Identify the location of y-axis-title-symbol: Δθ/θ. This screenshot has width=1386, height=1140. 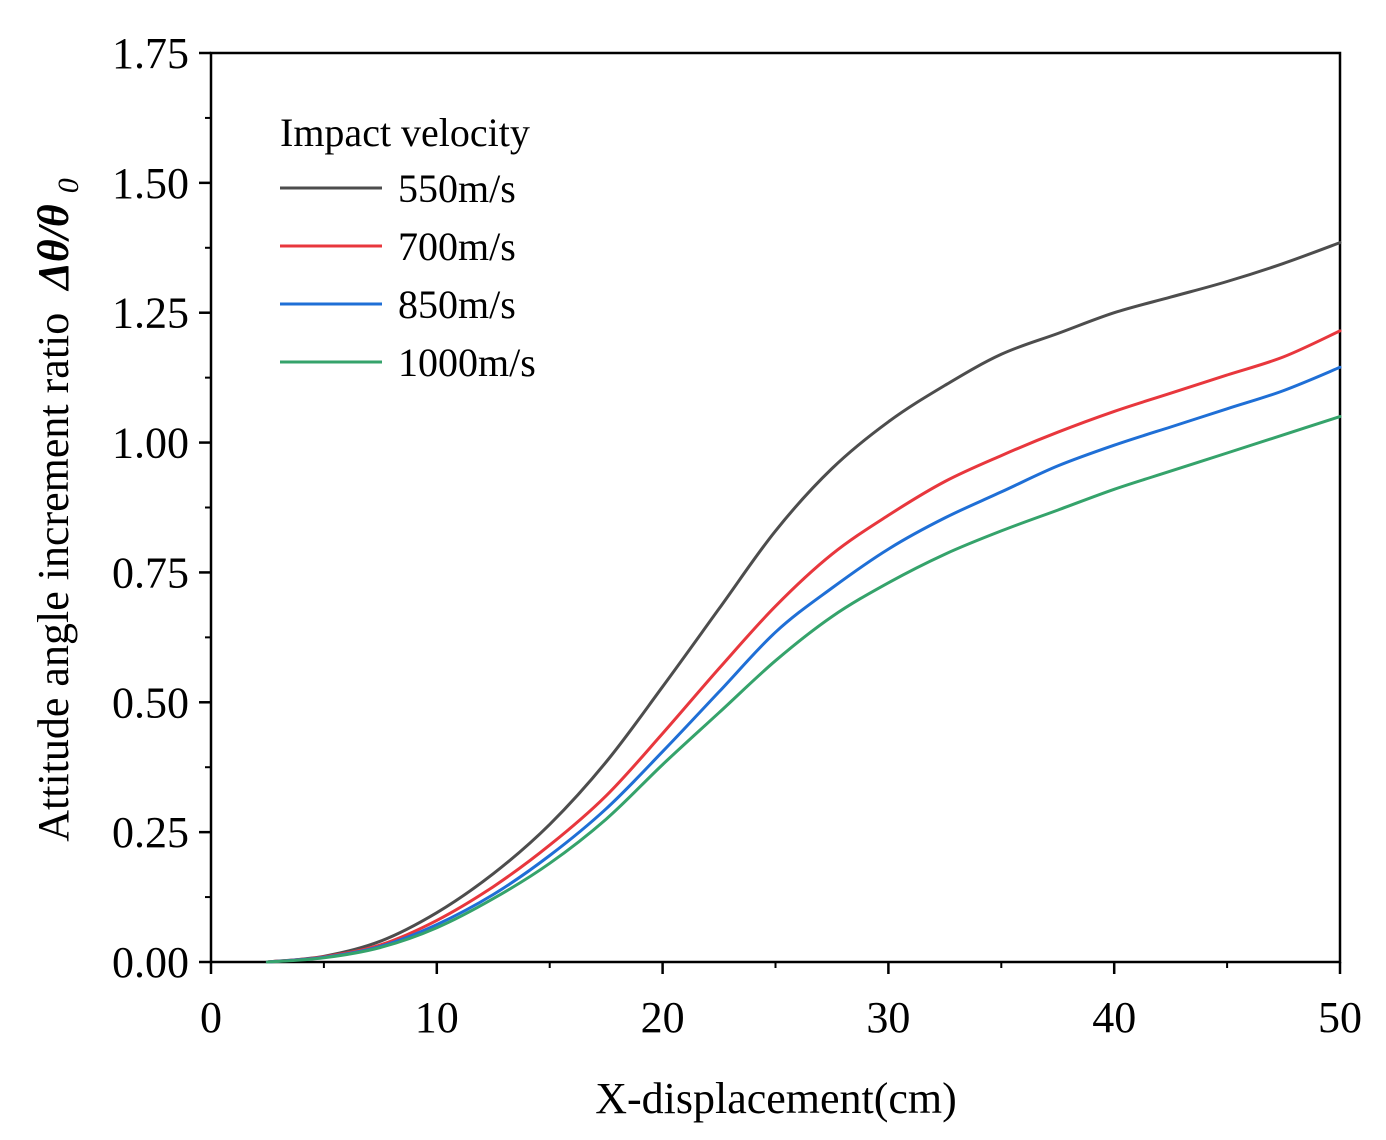
(53, 248).